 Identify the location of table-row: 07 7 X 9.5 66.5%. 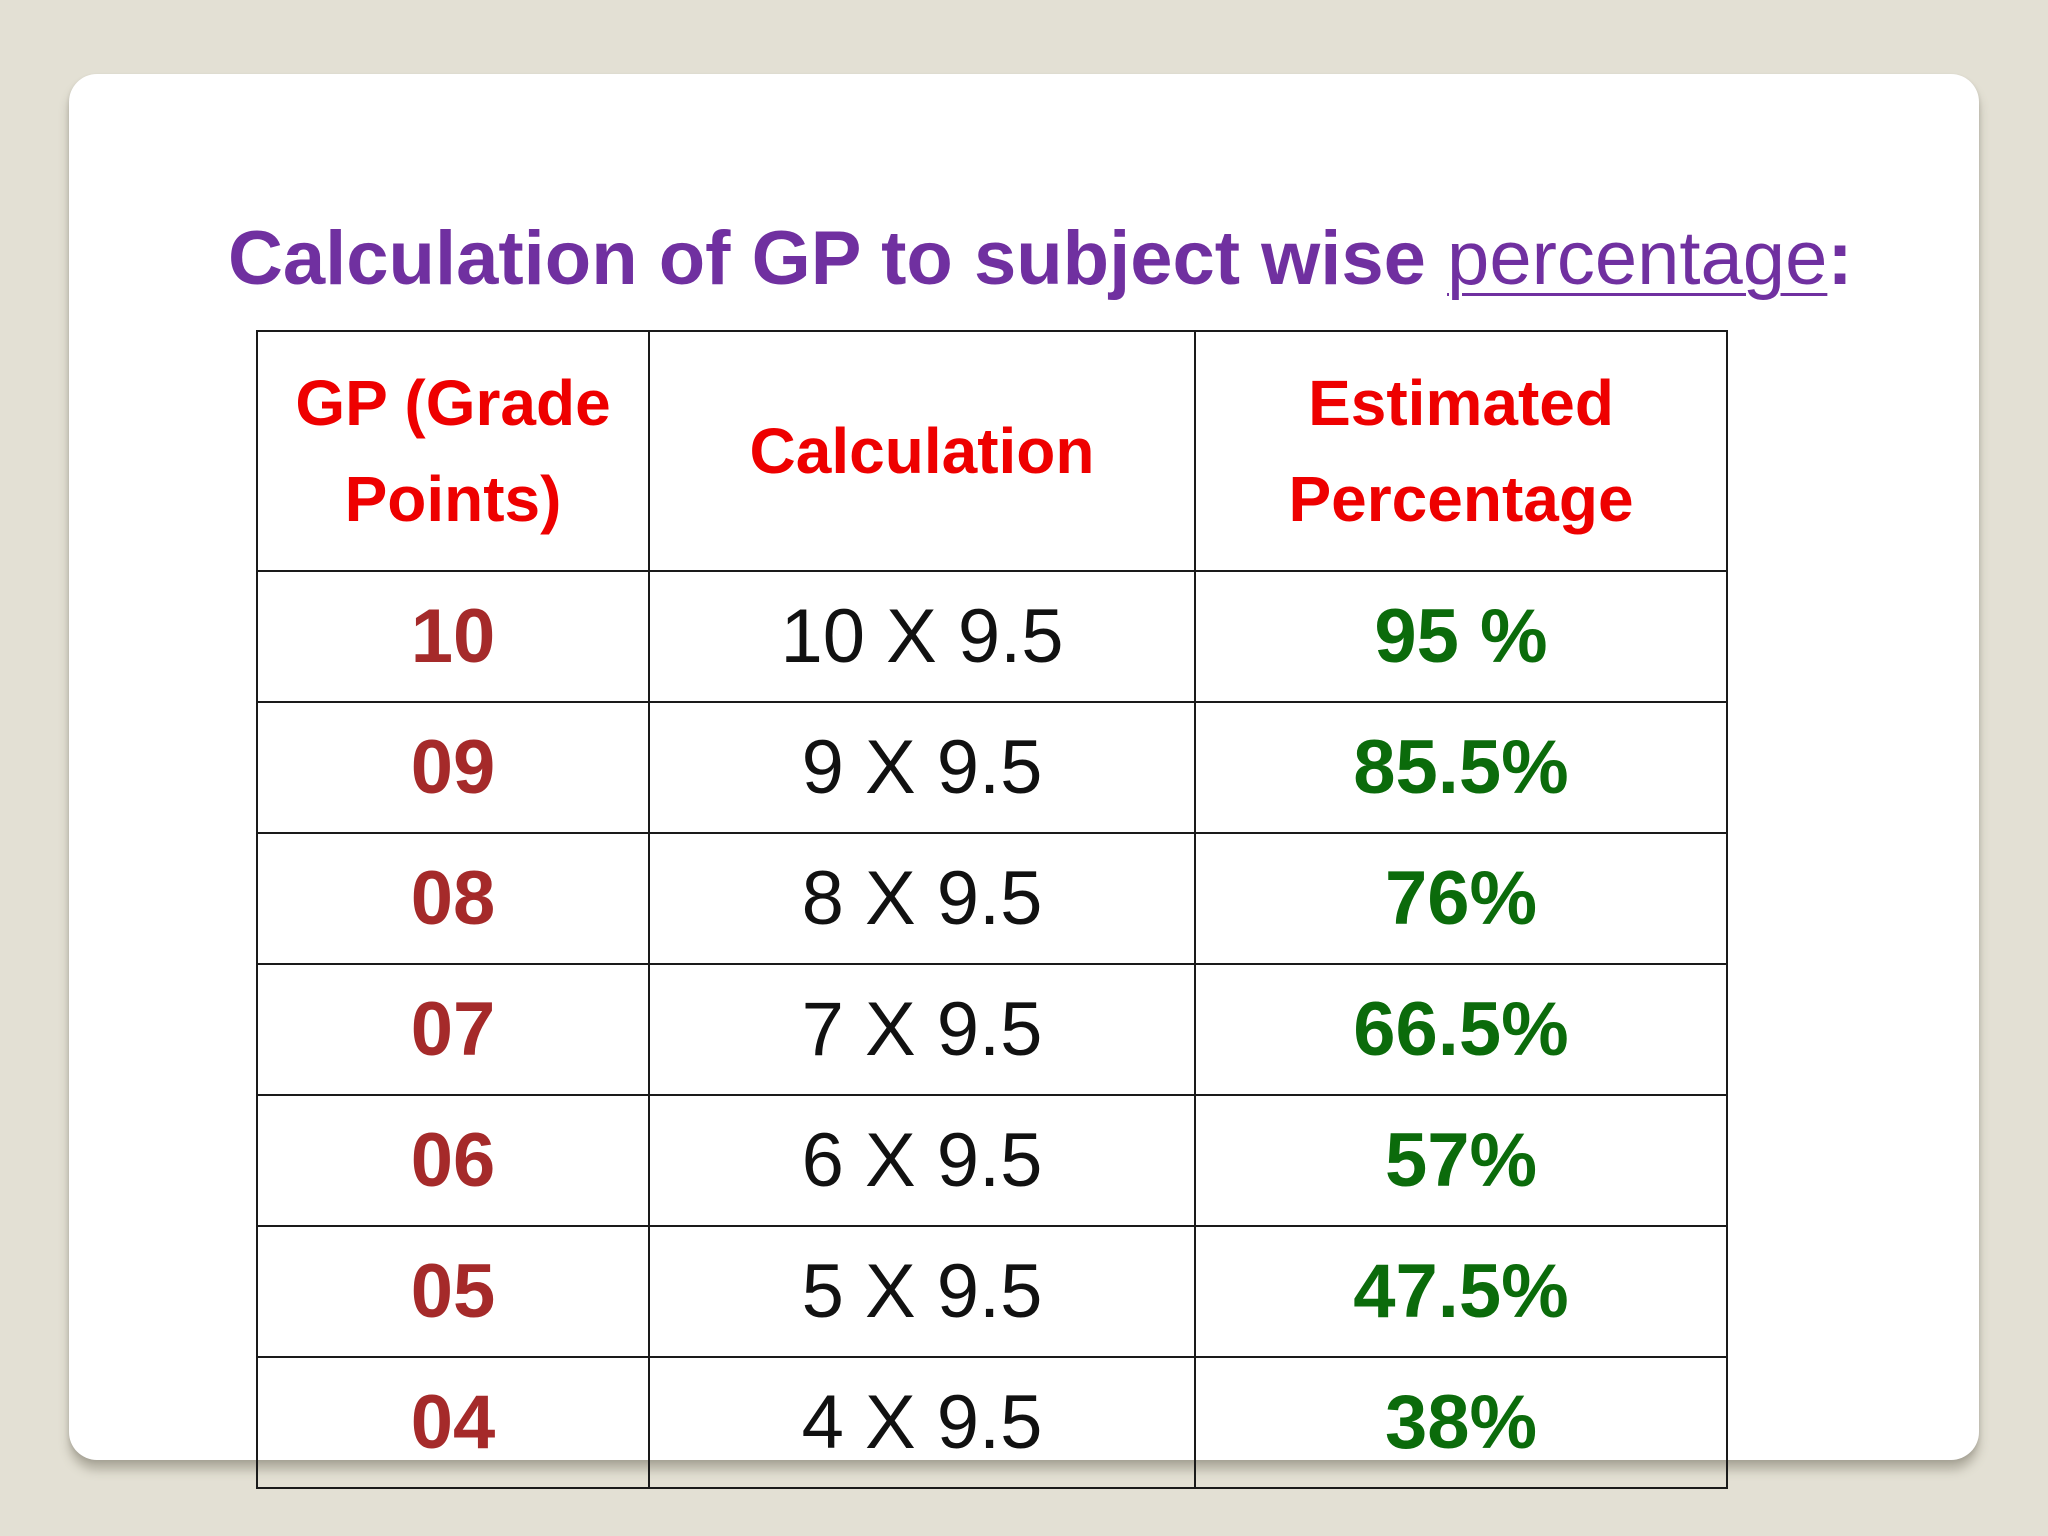
(992, 1029).